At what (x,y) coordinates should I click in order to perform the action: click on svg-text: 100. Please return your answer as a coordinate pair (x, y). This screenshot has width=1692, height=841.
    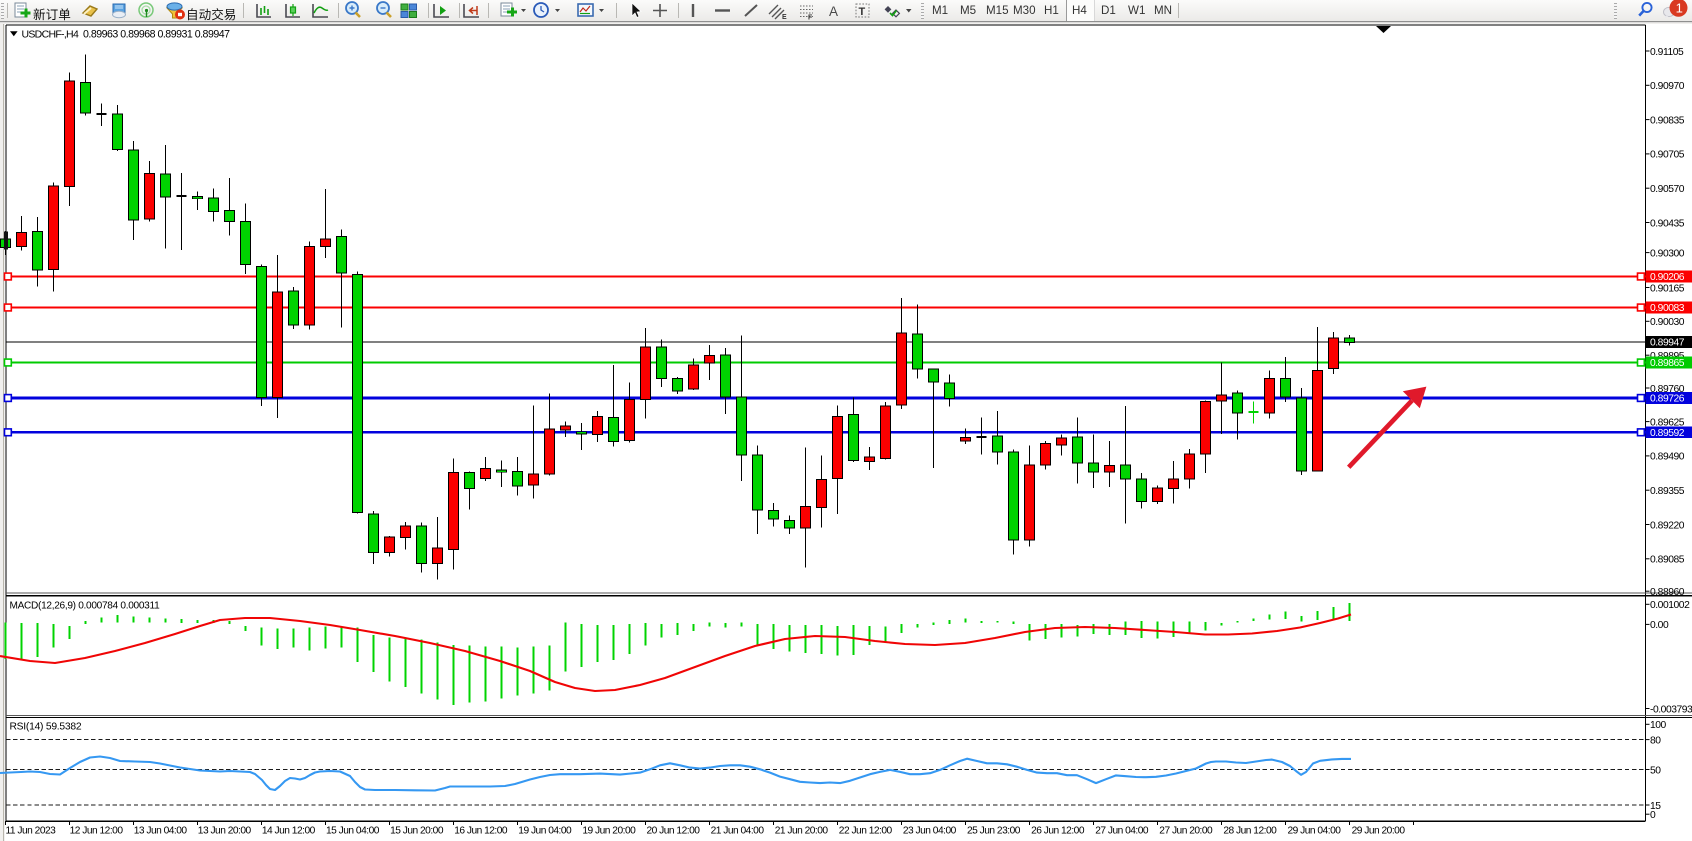
    Looking at the image, I should click on (1658, 725).